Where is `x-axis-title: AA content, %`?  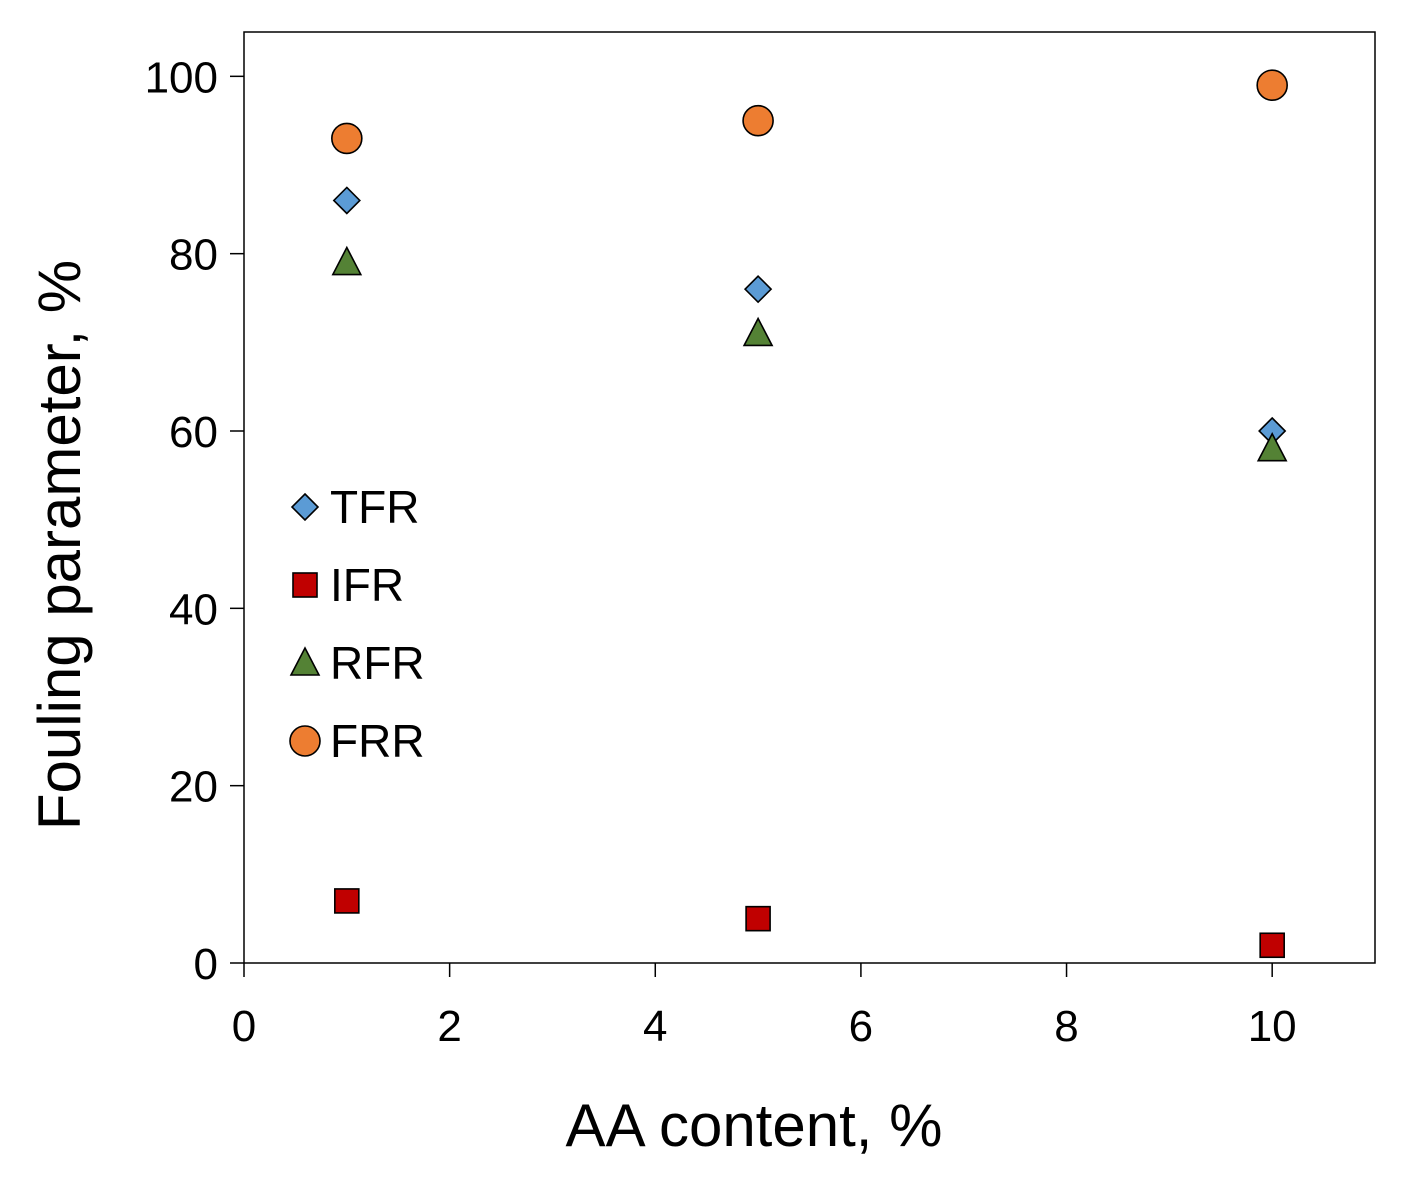
x-axis-title: AA content, % is located at coordinates (754, 1125).